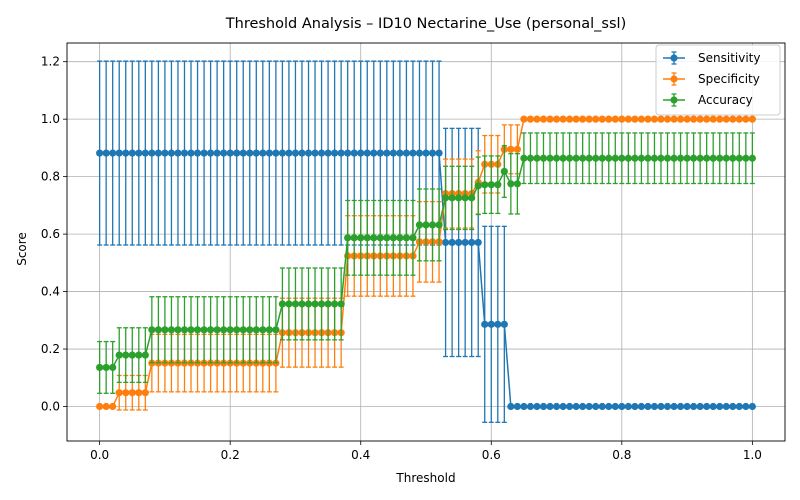 The width and height of the screenshot is (800, 500). What do you see at coordinates (491, 455) in the screenshot?
I see `x-tick-label: 0.6` at bounding box center [491, 455].